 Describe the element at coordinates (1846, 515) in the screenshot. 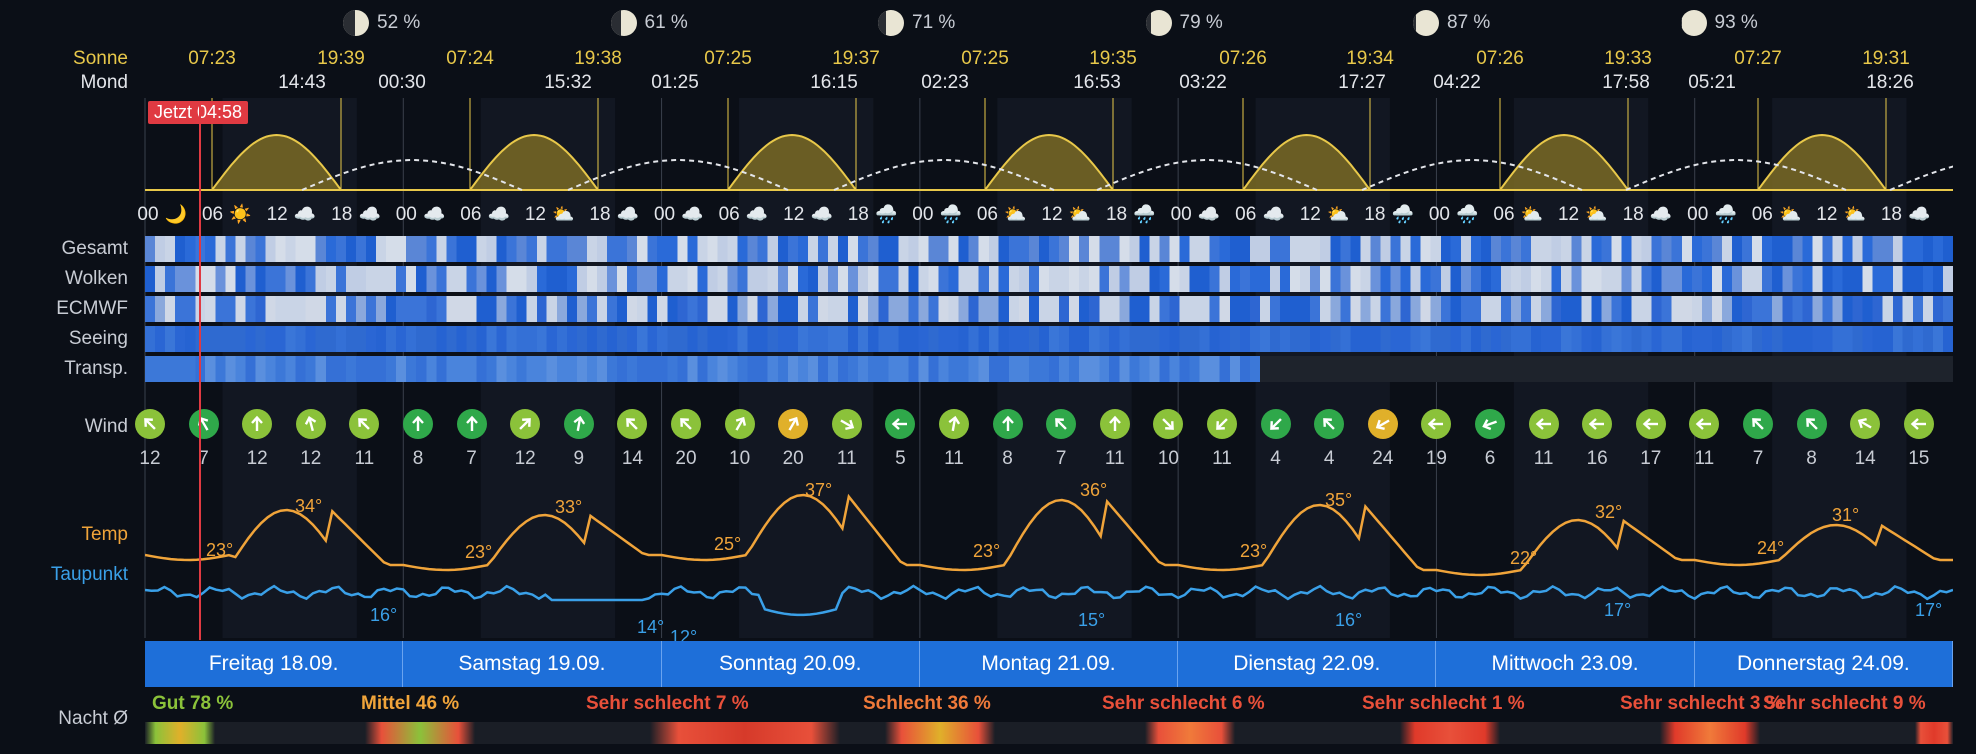

I see `temp-value: 31°` at that location.